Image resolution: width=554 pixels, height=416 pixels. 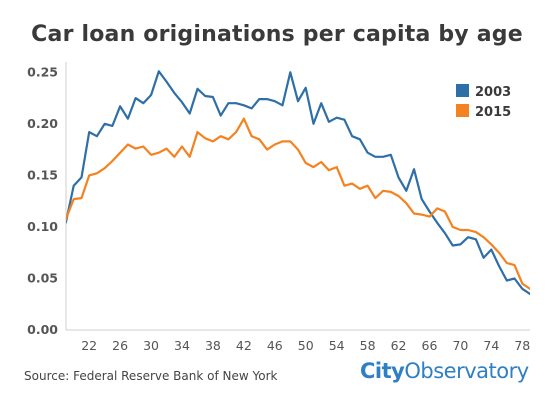 I want to click on x-tick-label: 62, so click(x=399, y=345).